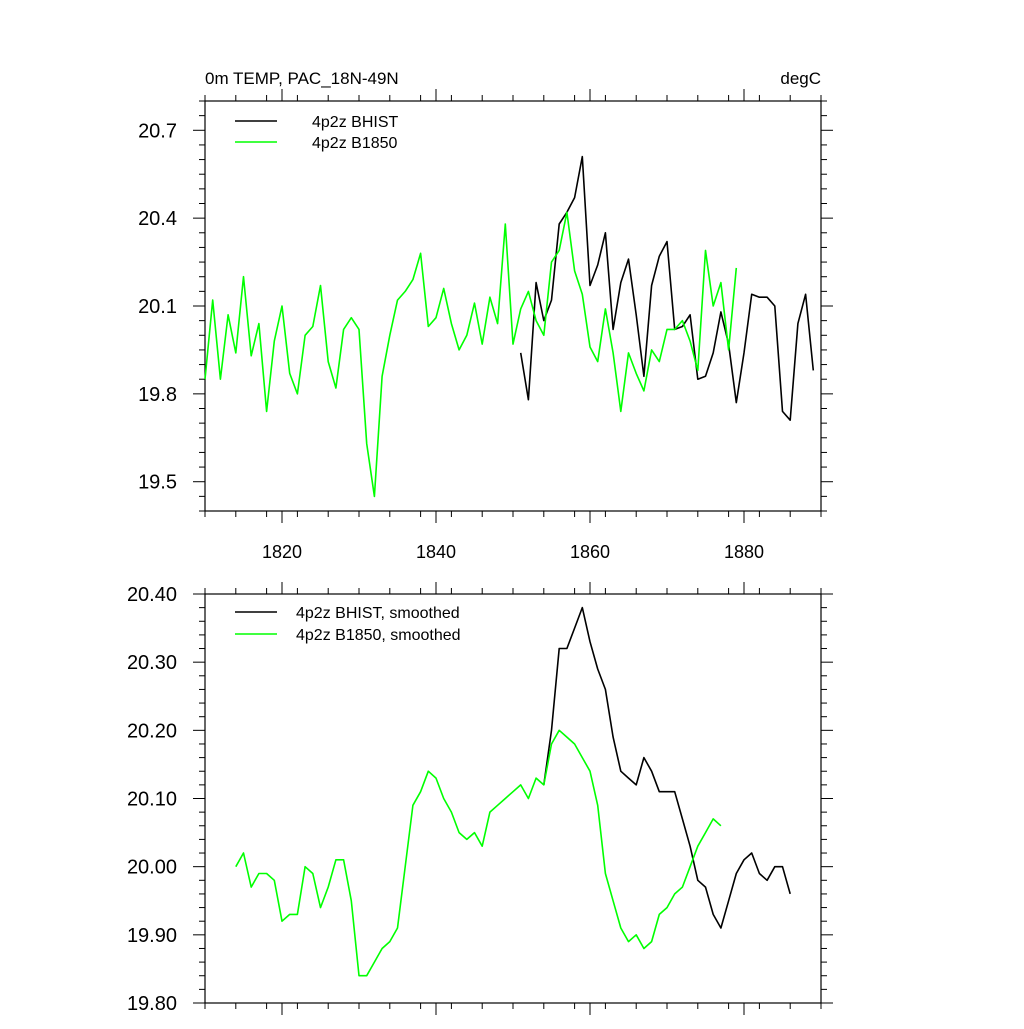 The image size is (1024, 1029). What do you see at coordinates (282, 552) in the screenshot?
I see `x-tick-label: 1820` at bounding box center [282, 552].